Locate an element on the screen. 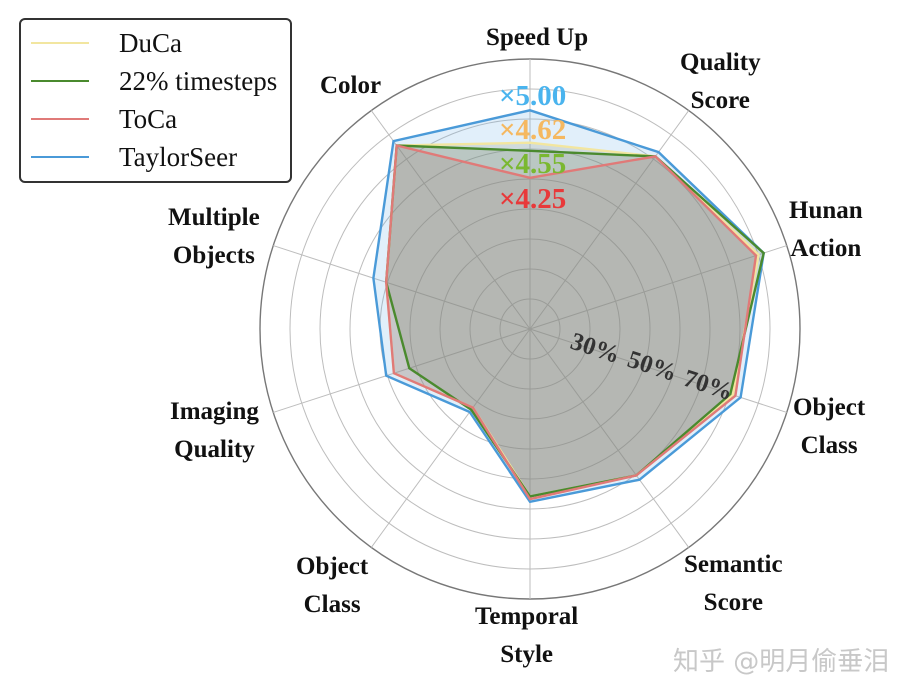 This screenshot has height=697, width=923. legend-item-duca: DuCa is located at coordinates (106, 43).